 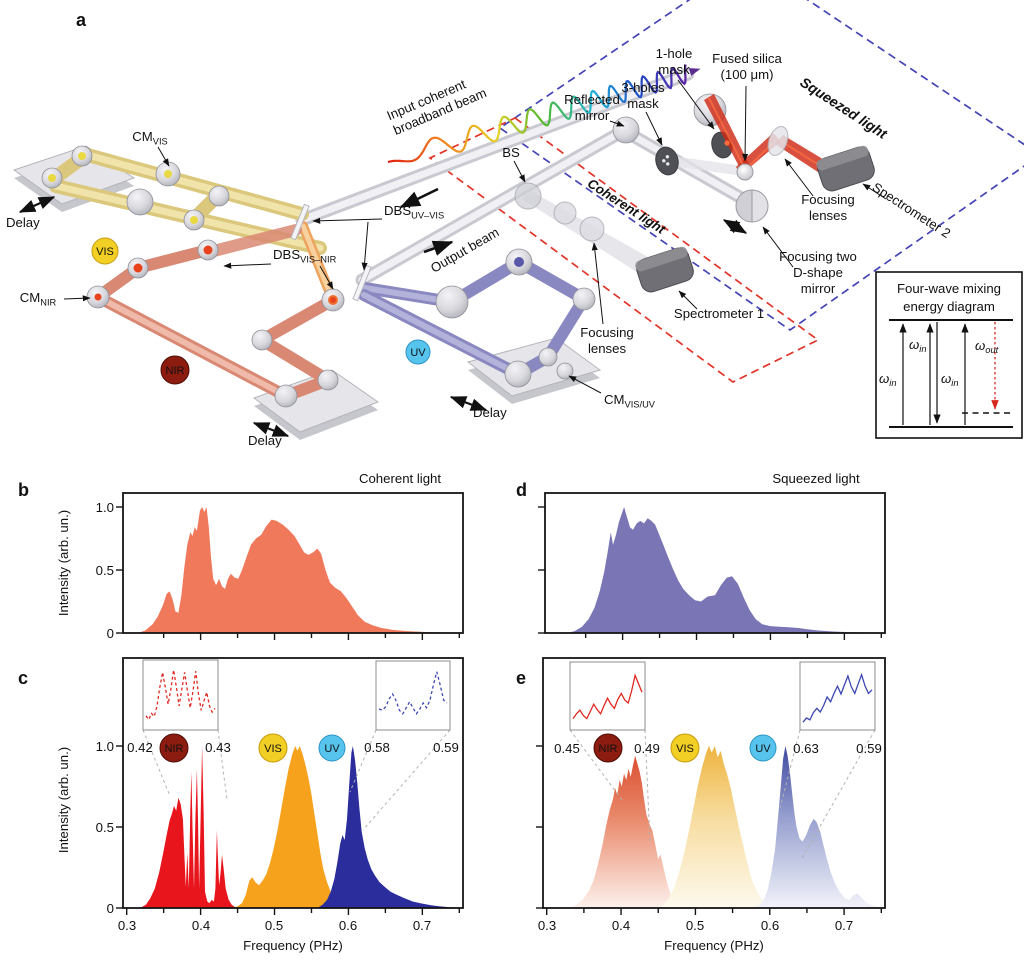 What do you see at coordinates (413, 695) in the screenshot?
I see `c-uv-inset-box` at bounding box center [413, 695].